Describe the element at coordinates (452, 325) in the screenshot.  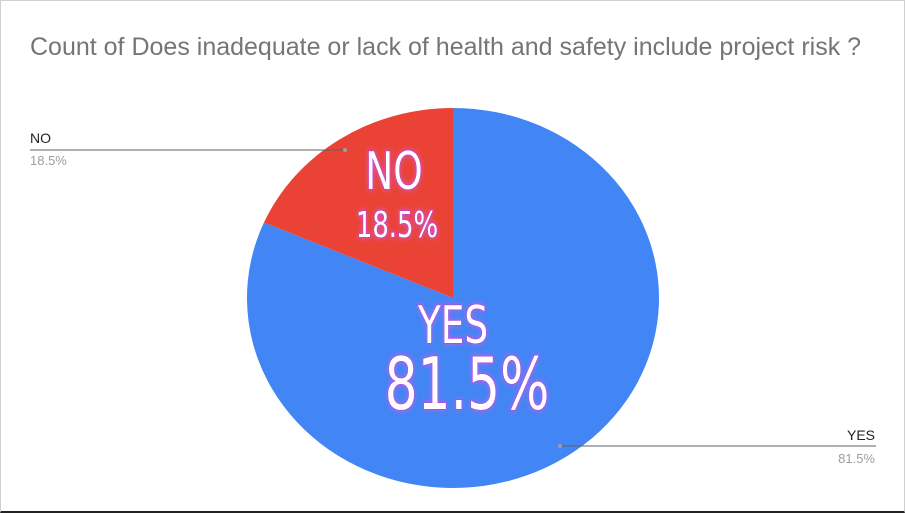
I see `overlay-yes-name: YES` at that location.